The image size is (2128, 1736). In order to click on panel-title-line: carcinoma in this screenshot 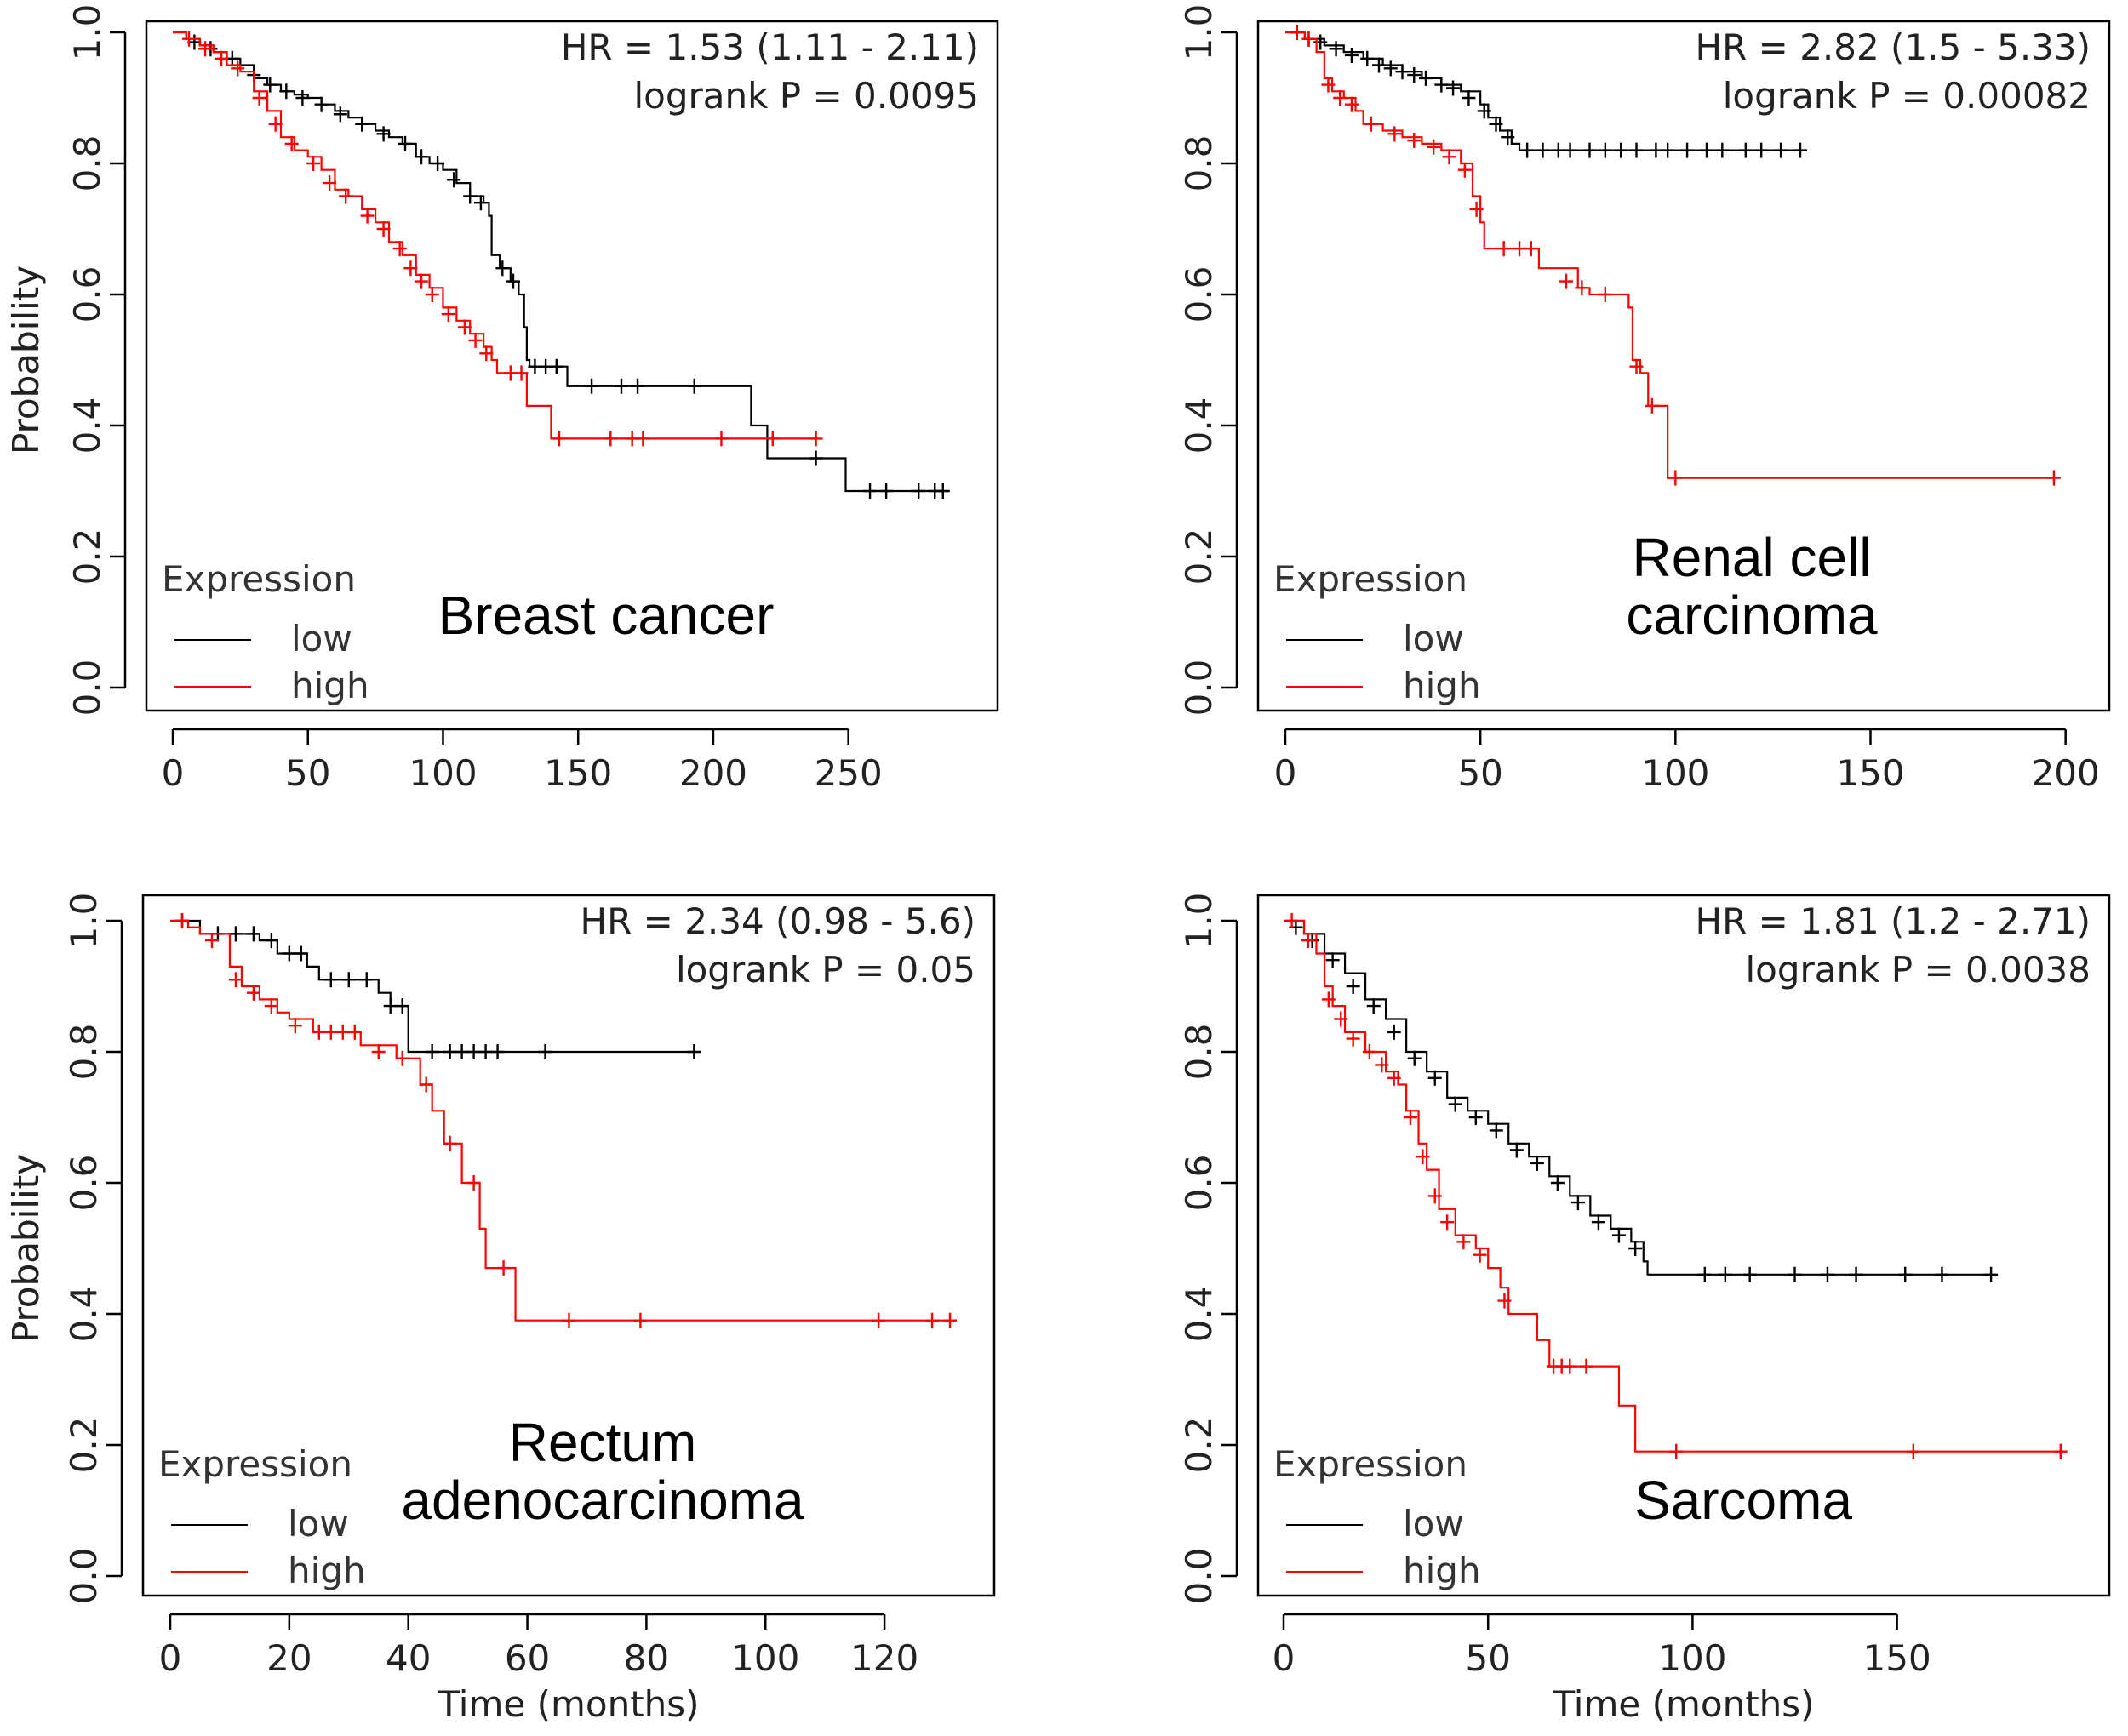, I will do `click(1752, 615)`.